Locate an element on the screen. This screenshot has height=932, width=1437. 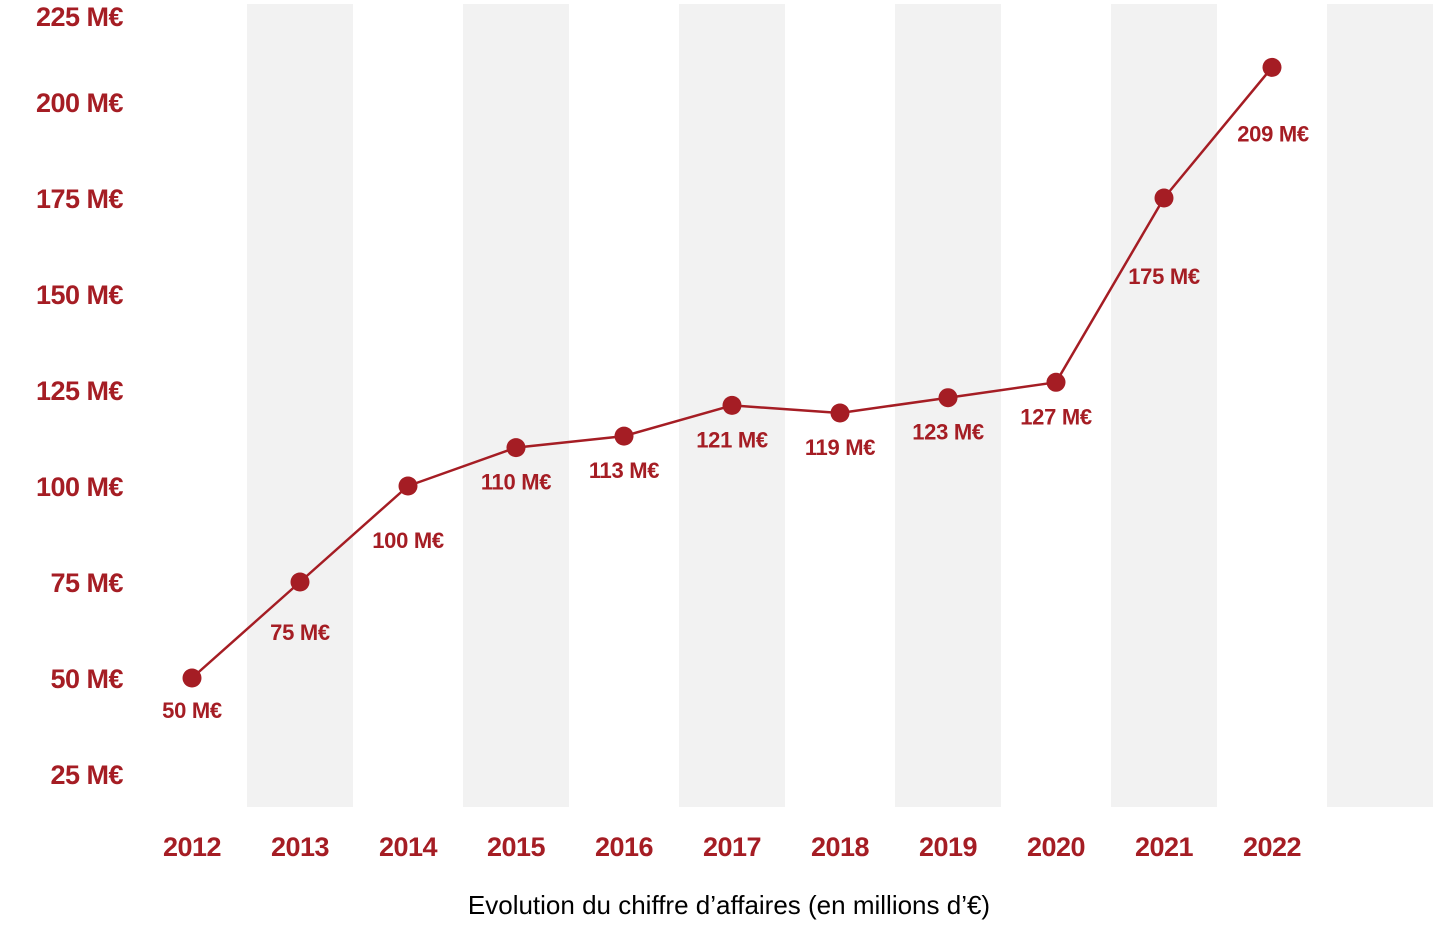
data-label: 119 M€ is located at coordinates (840, 447).